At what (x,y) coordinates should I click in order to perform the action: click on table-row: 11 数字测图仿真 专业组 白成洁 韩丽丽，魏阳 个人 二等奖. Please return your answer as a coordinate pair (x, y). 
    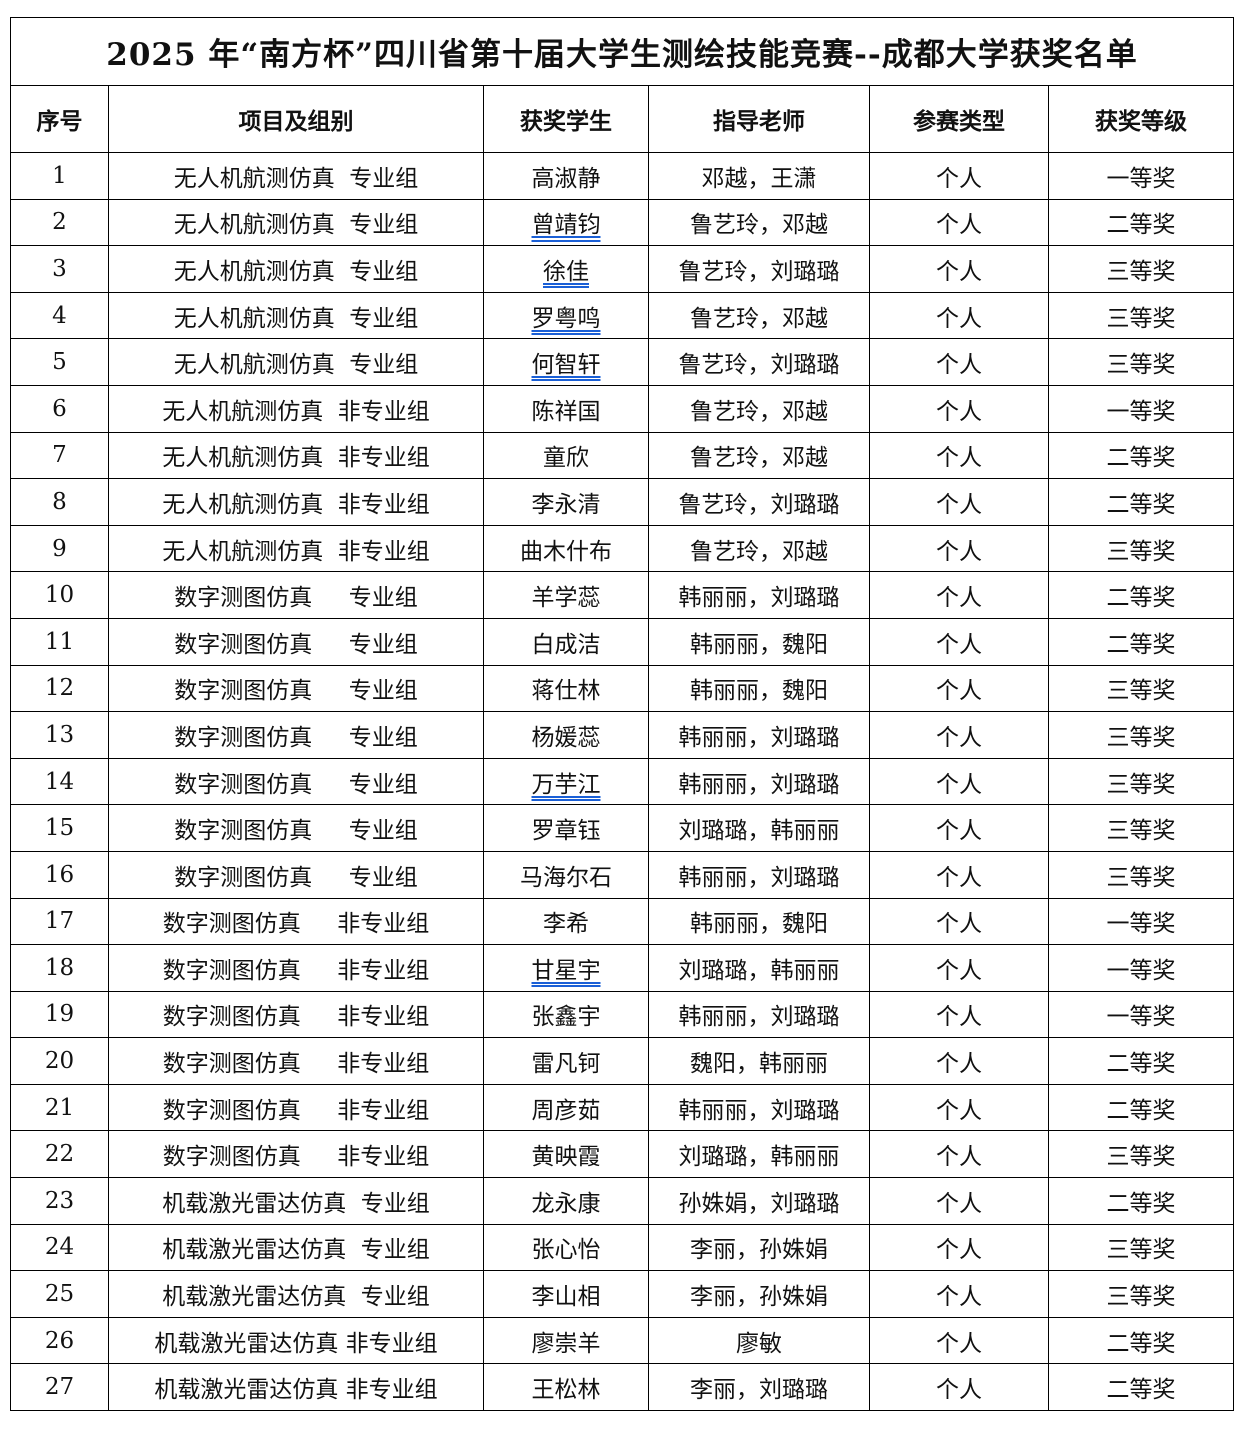
    Looking at the image, I should click on (622, 641).